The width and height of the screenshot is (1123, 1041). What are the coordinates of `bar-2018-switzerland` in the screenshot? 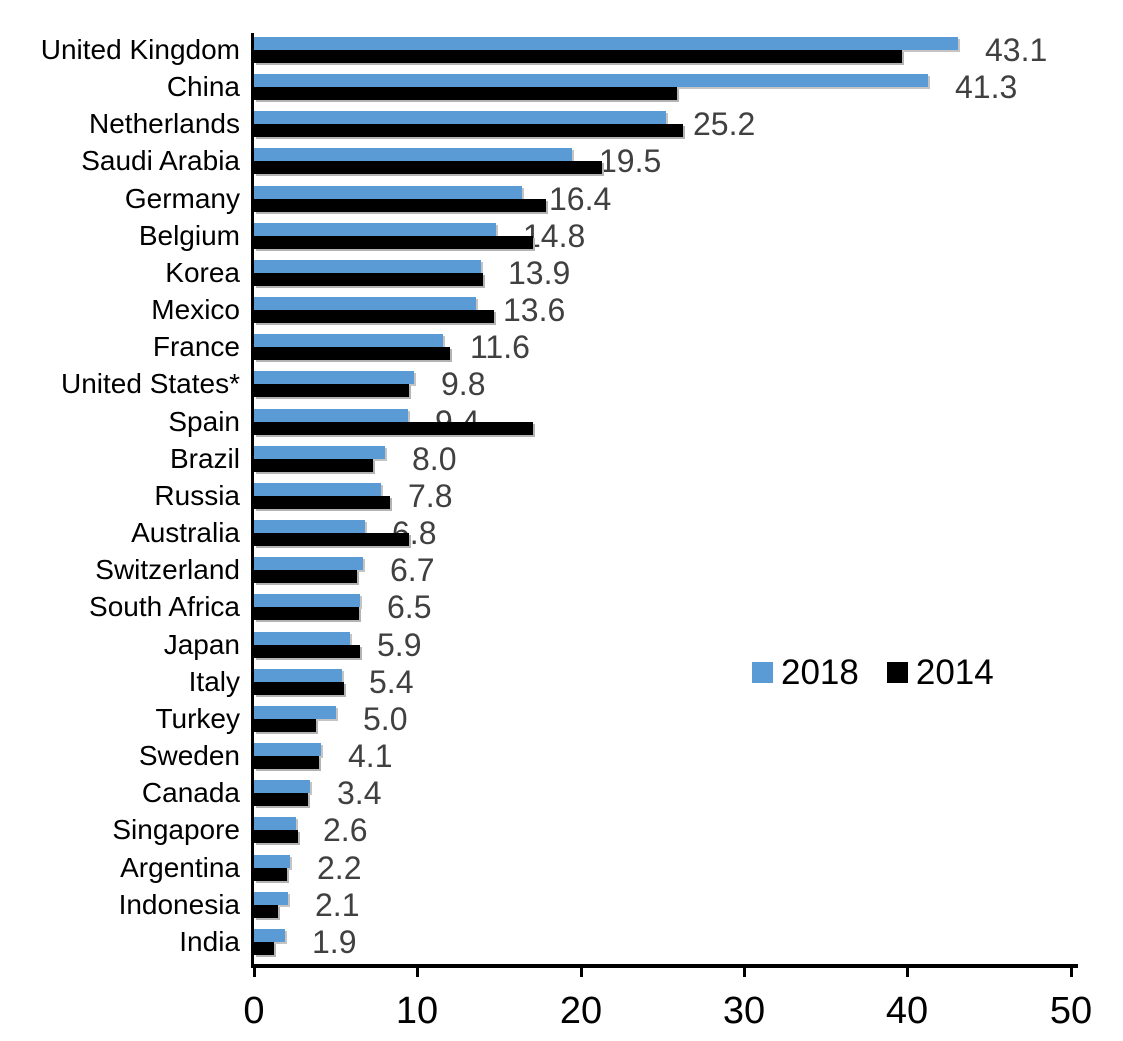 It's located at (308, 563).